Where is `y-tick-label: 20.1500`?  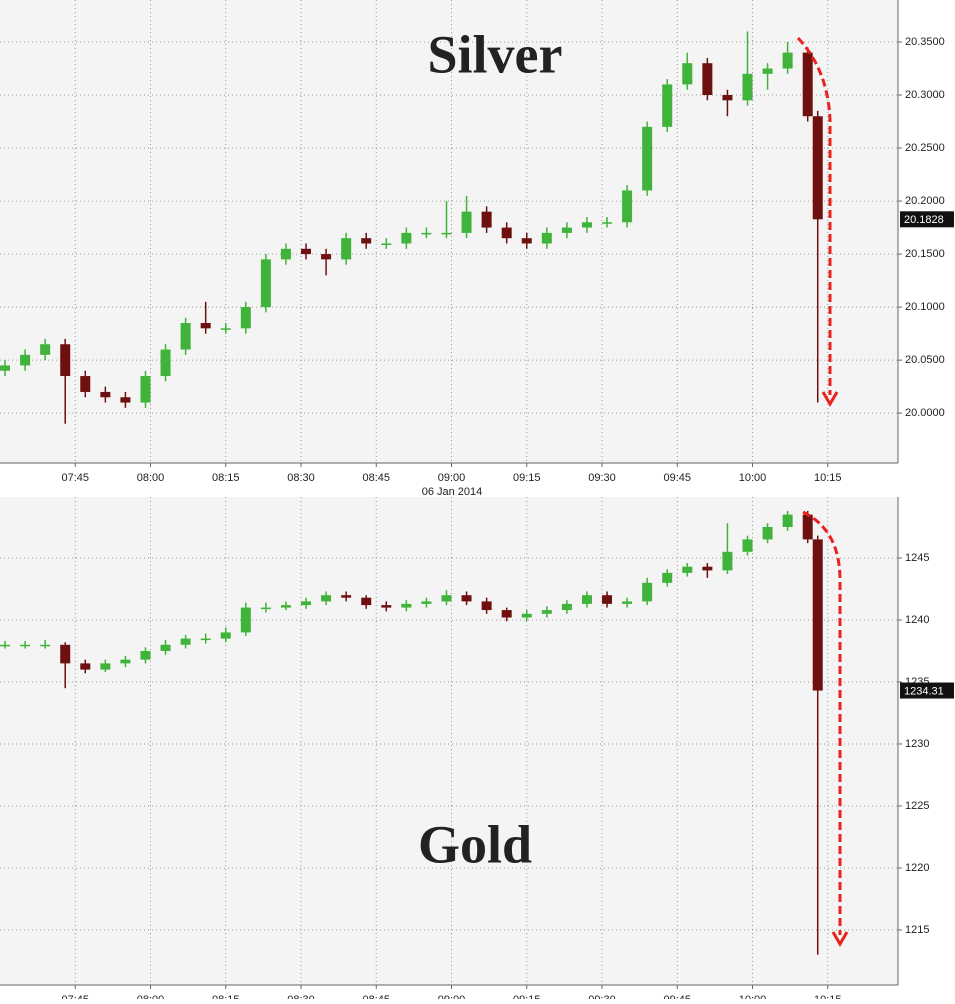
y-tick-label: 20.1500 is located at coordinates (925, 254).